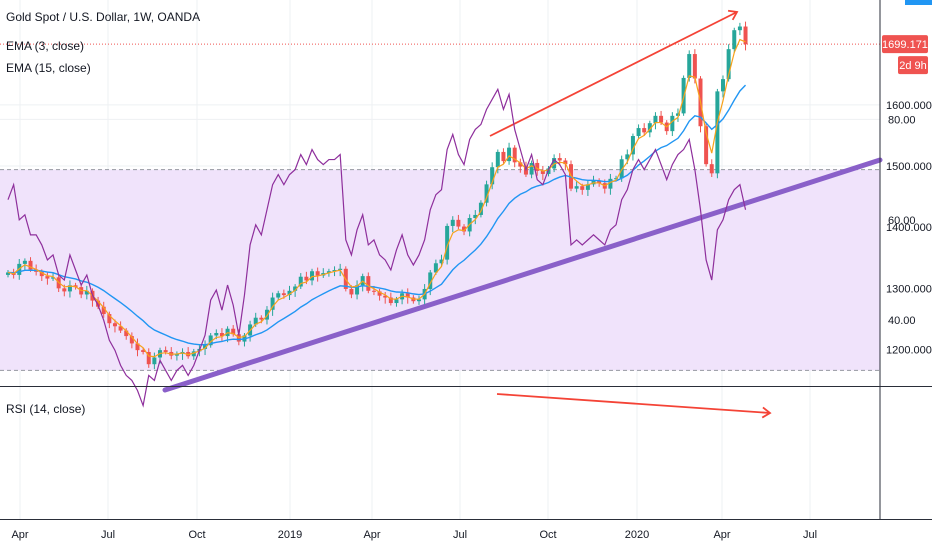  I want to click on time-tick-label: 2020, so click(637, 535).